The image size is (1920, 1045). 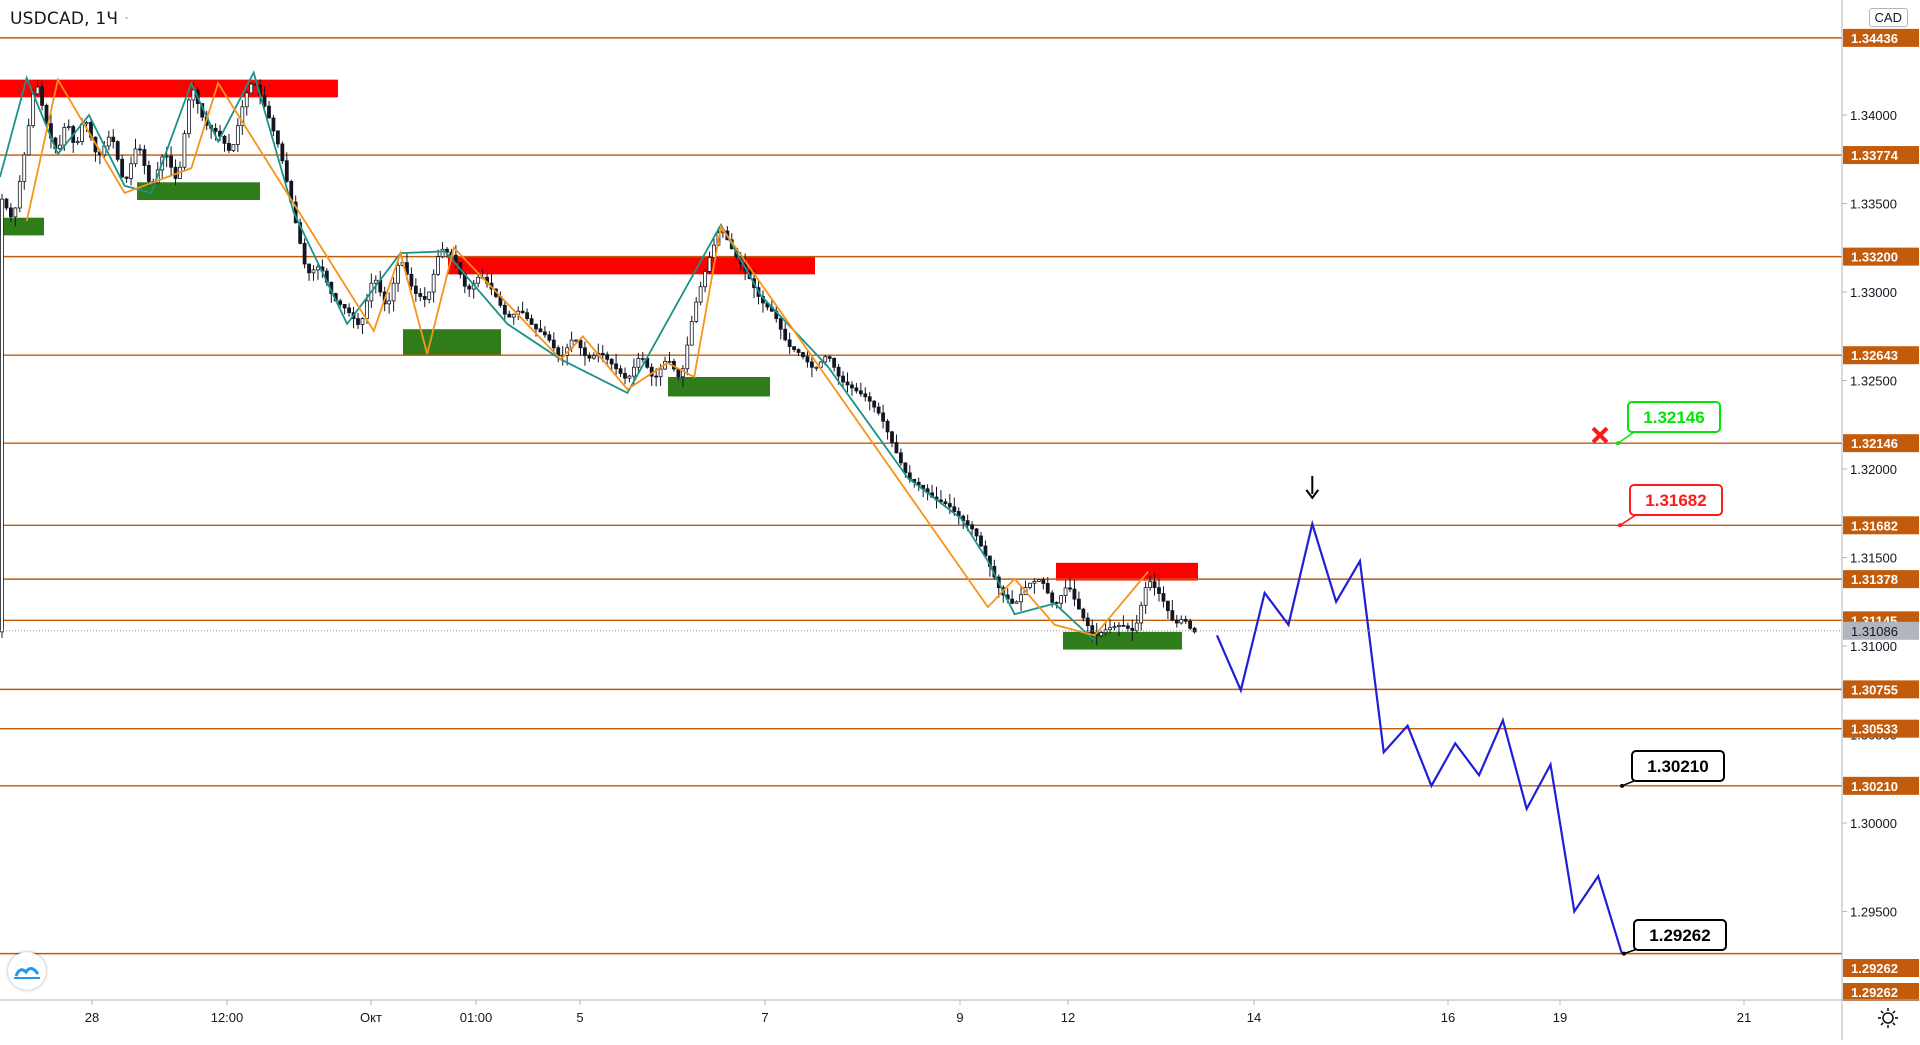 I want to click on symbol-title: USDCAD, 1Ч ·, so click(x=70, y=19).